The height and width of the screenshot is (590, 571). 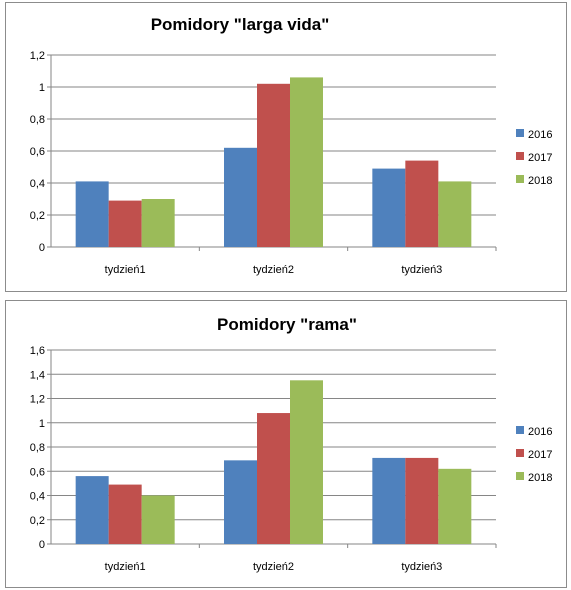 I want to click on chart-title: Pomidory "rama", so click(x=287, y=324).